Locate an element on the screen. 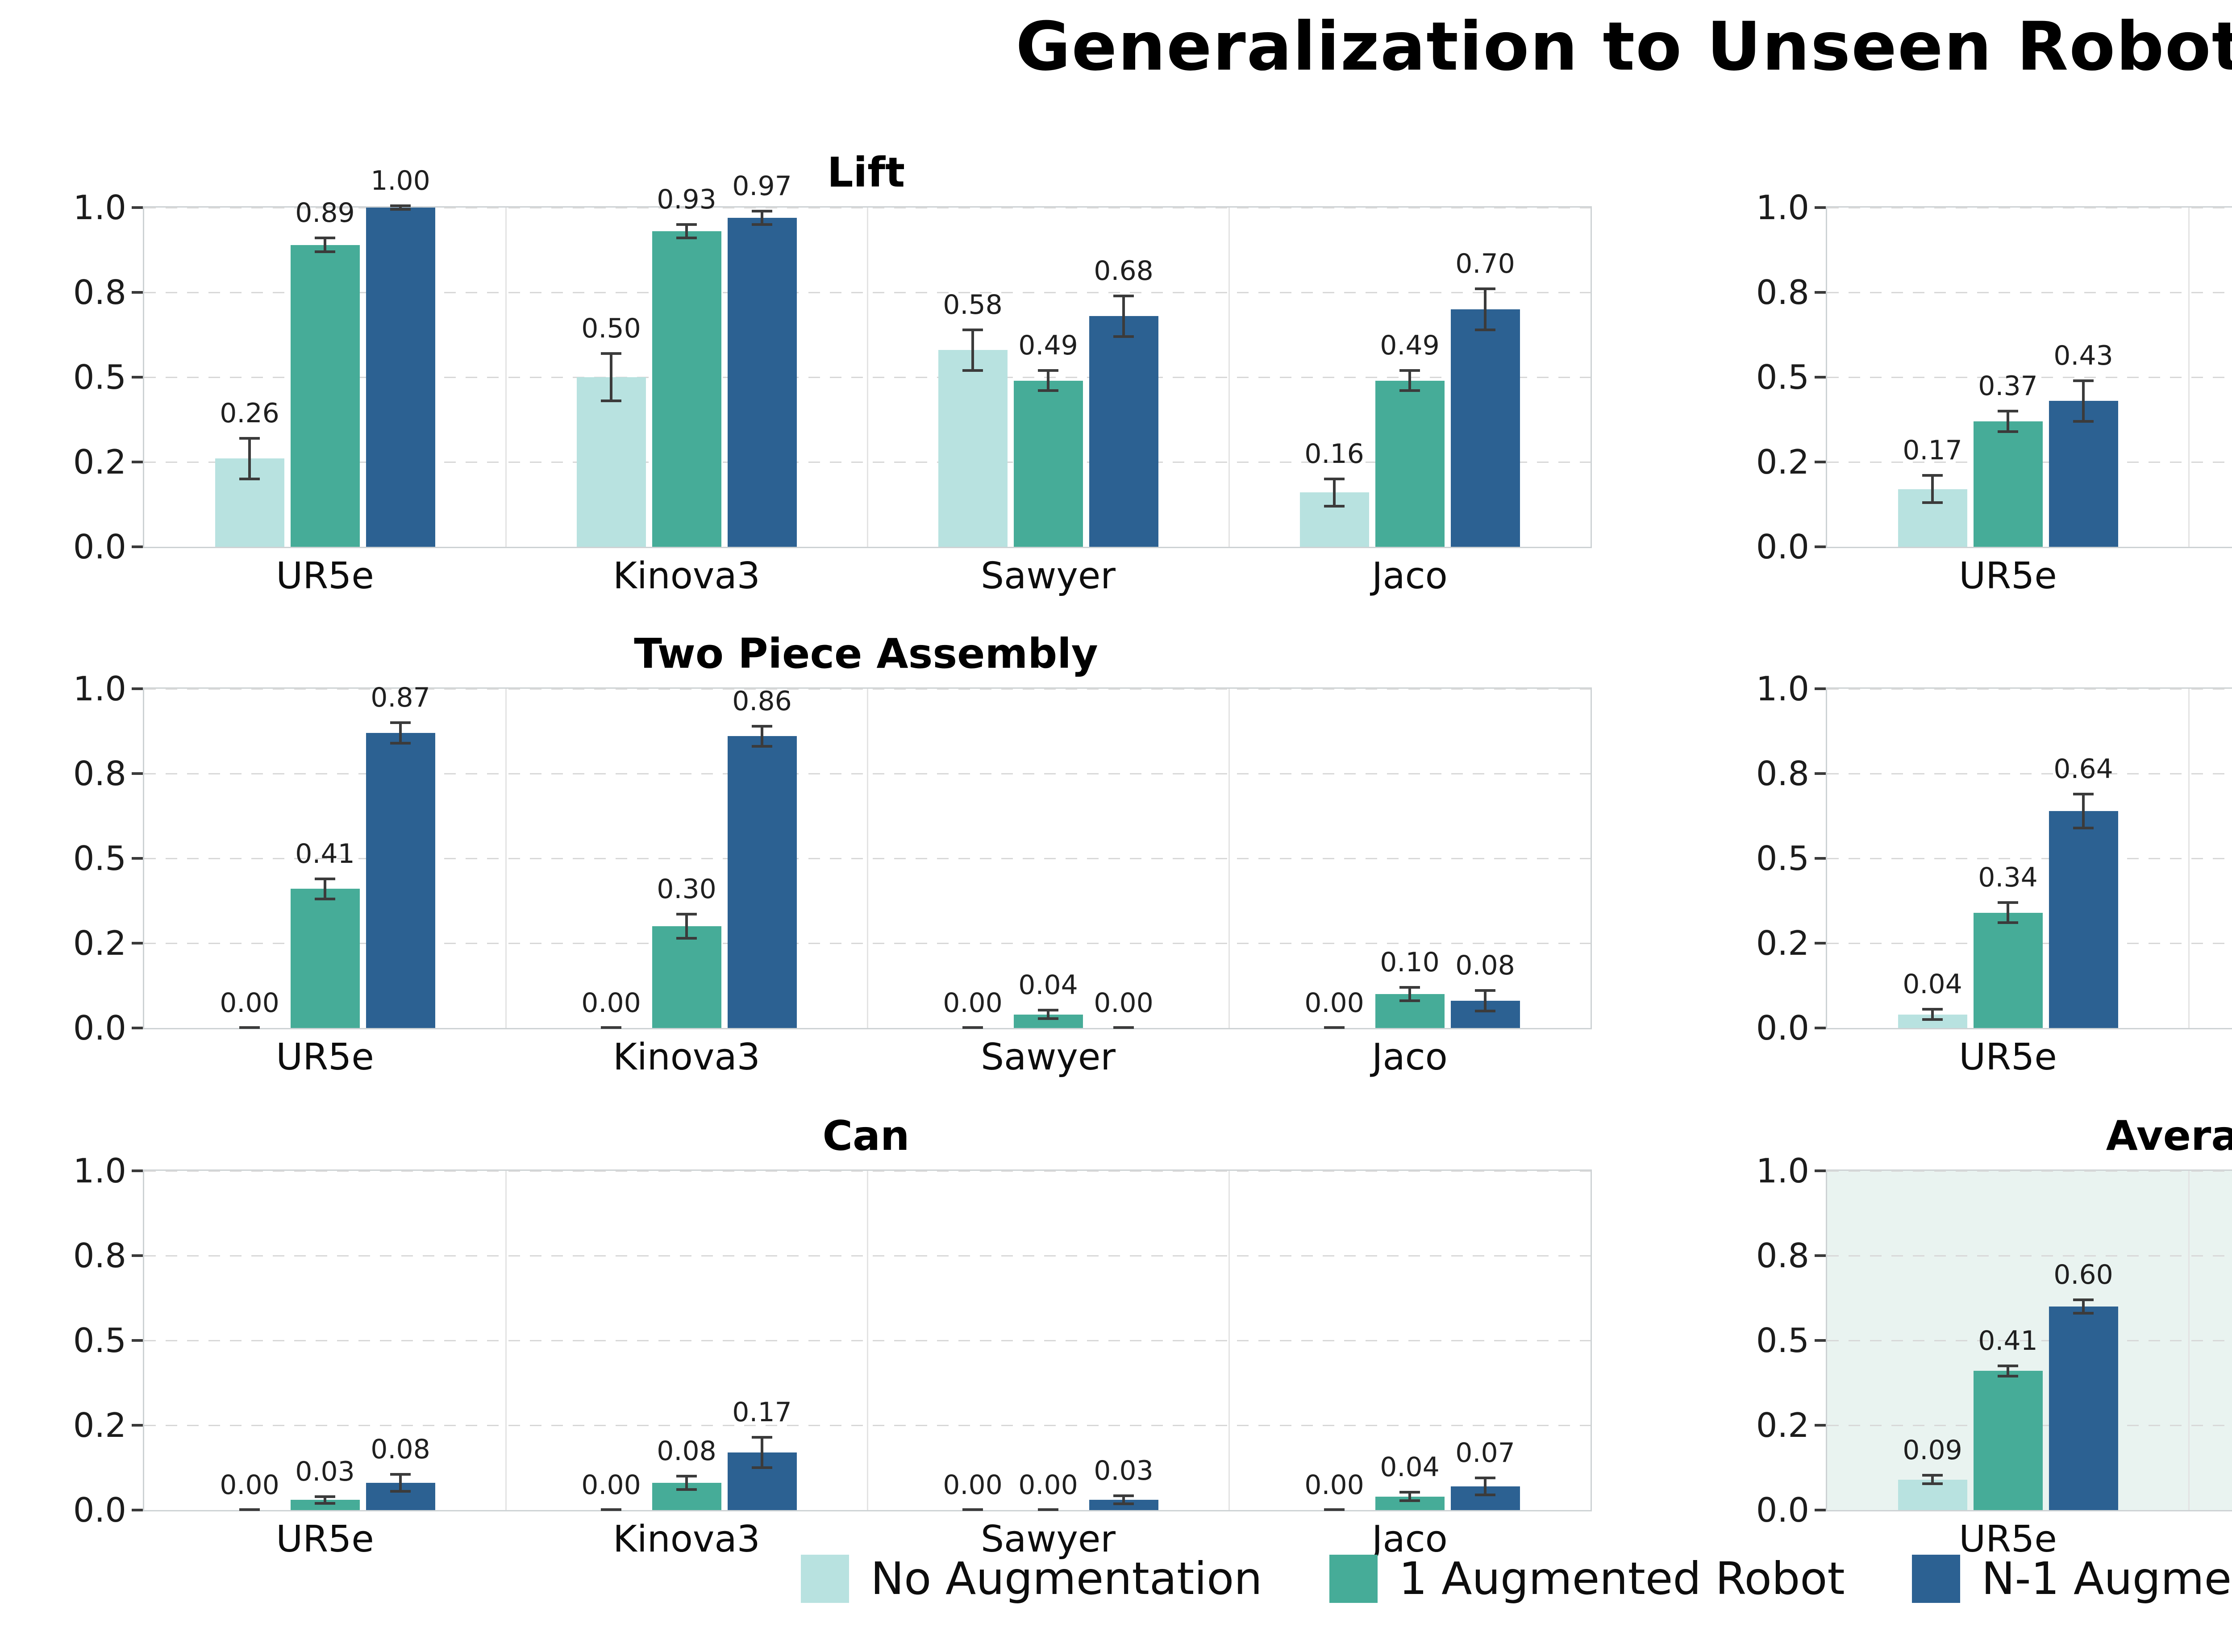 Image resolution: width=2232 pixels, height=1652 pixels. bar-value-label: 0.49 is located at coordinates (1048, 345).